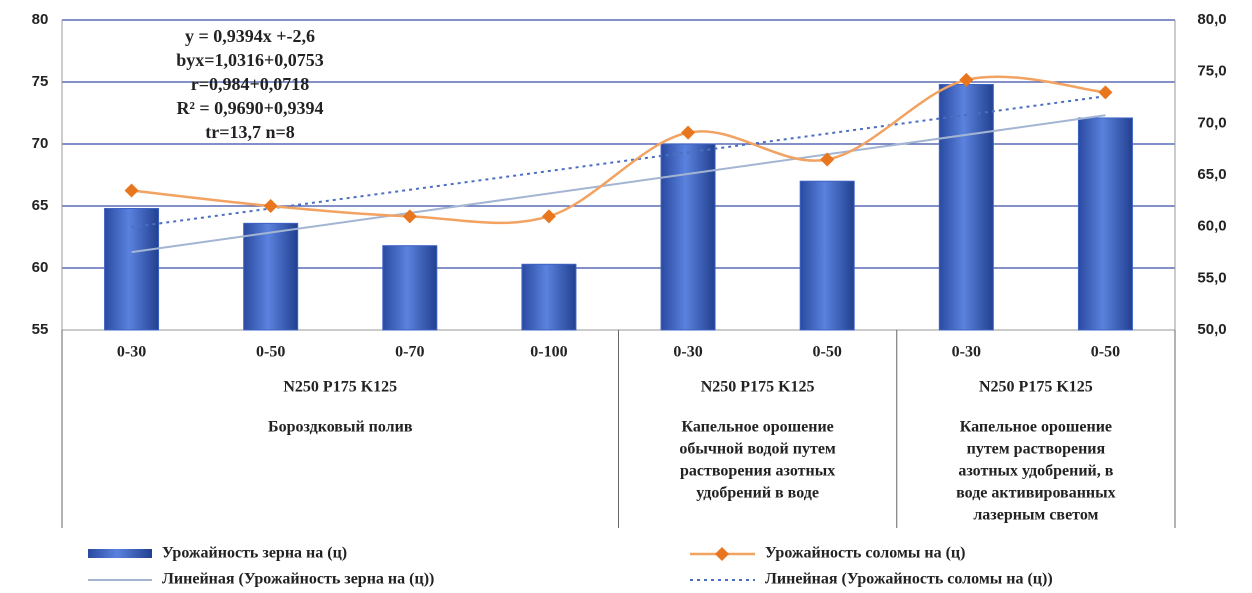 Image resolution: width=1252 pixels, height=593 pixels. I want to click on annotation: tr=13,7 n=8, so click(250, 132).